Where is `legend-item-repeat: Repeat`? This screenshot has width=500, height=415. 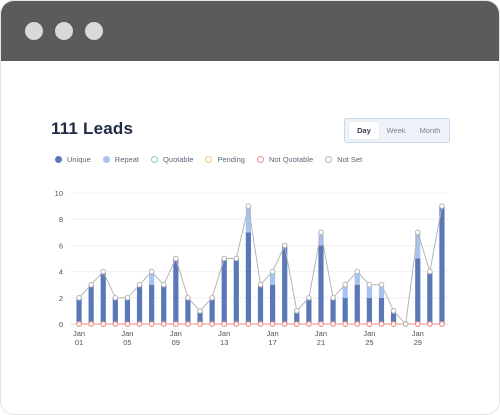
legend-item-repeat: Repeat is located at coordinates (120, 159).